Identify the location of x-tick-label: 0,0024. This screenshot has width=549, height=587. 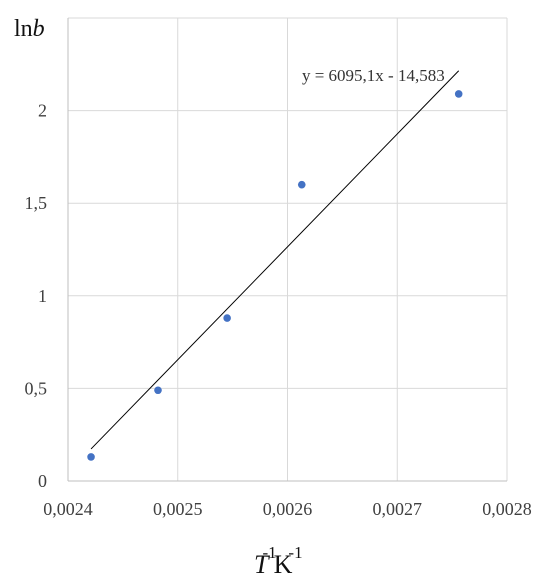
(68, 509).